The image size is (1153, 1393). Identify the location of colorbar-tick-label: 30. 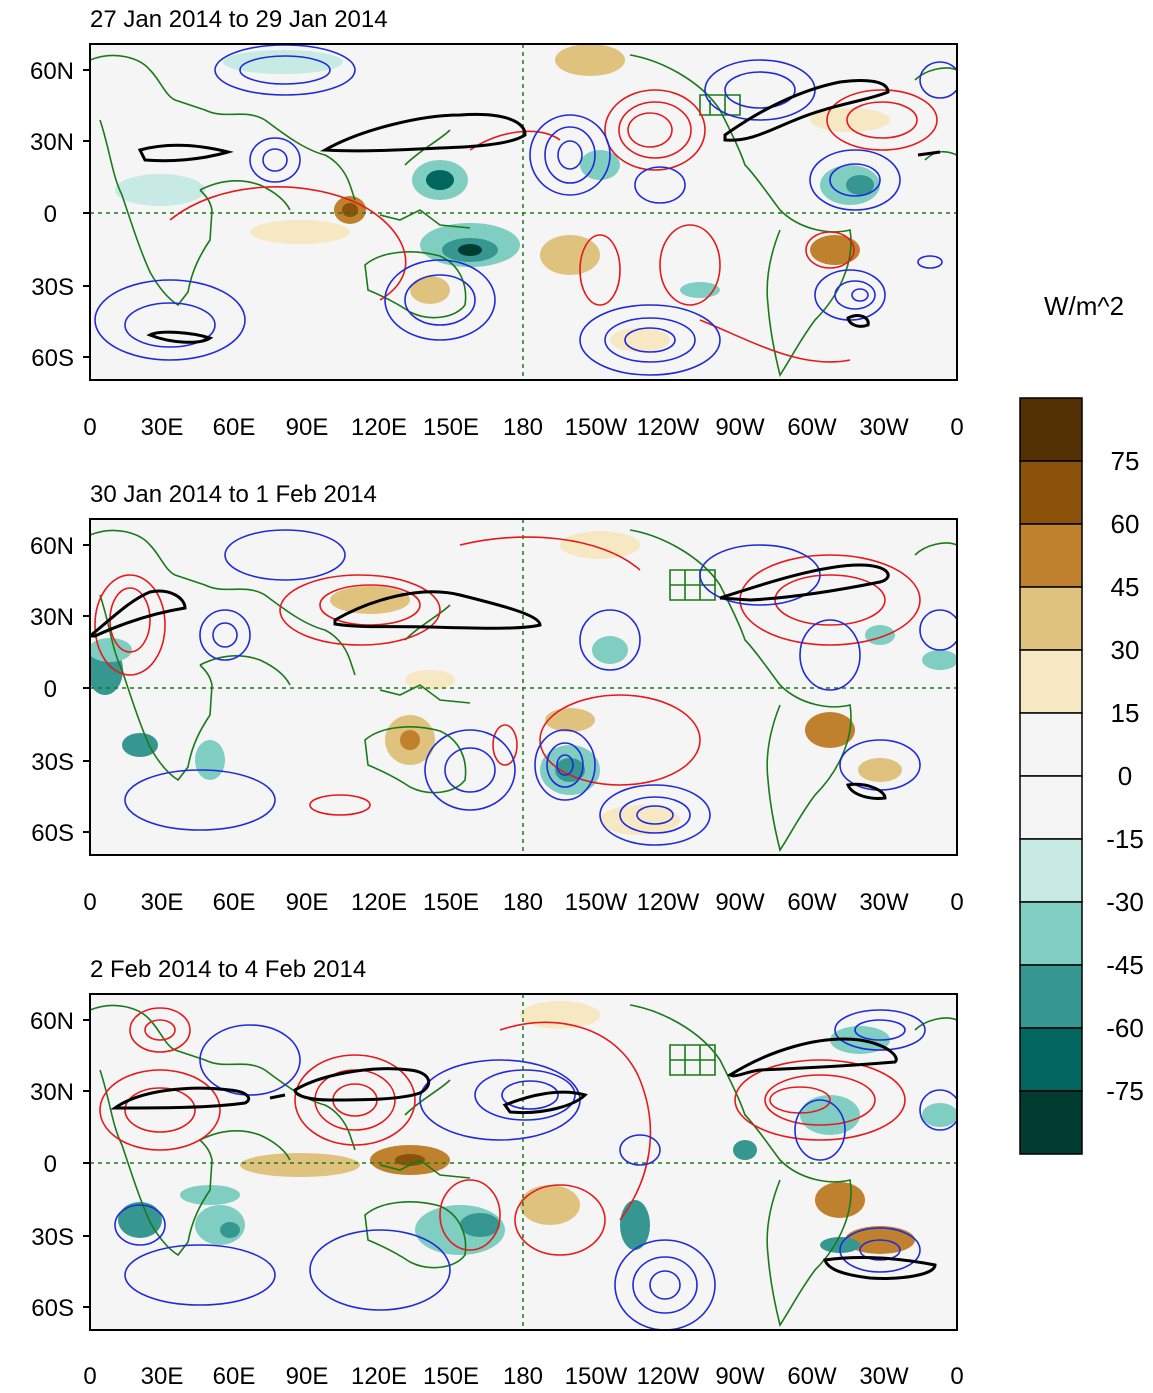
(1125, 650).